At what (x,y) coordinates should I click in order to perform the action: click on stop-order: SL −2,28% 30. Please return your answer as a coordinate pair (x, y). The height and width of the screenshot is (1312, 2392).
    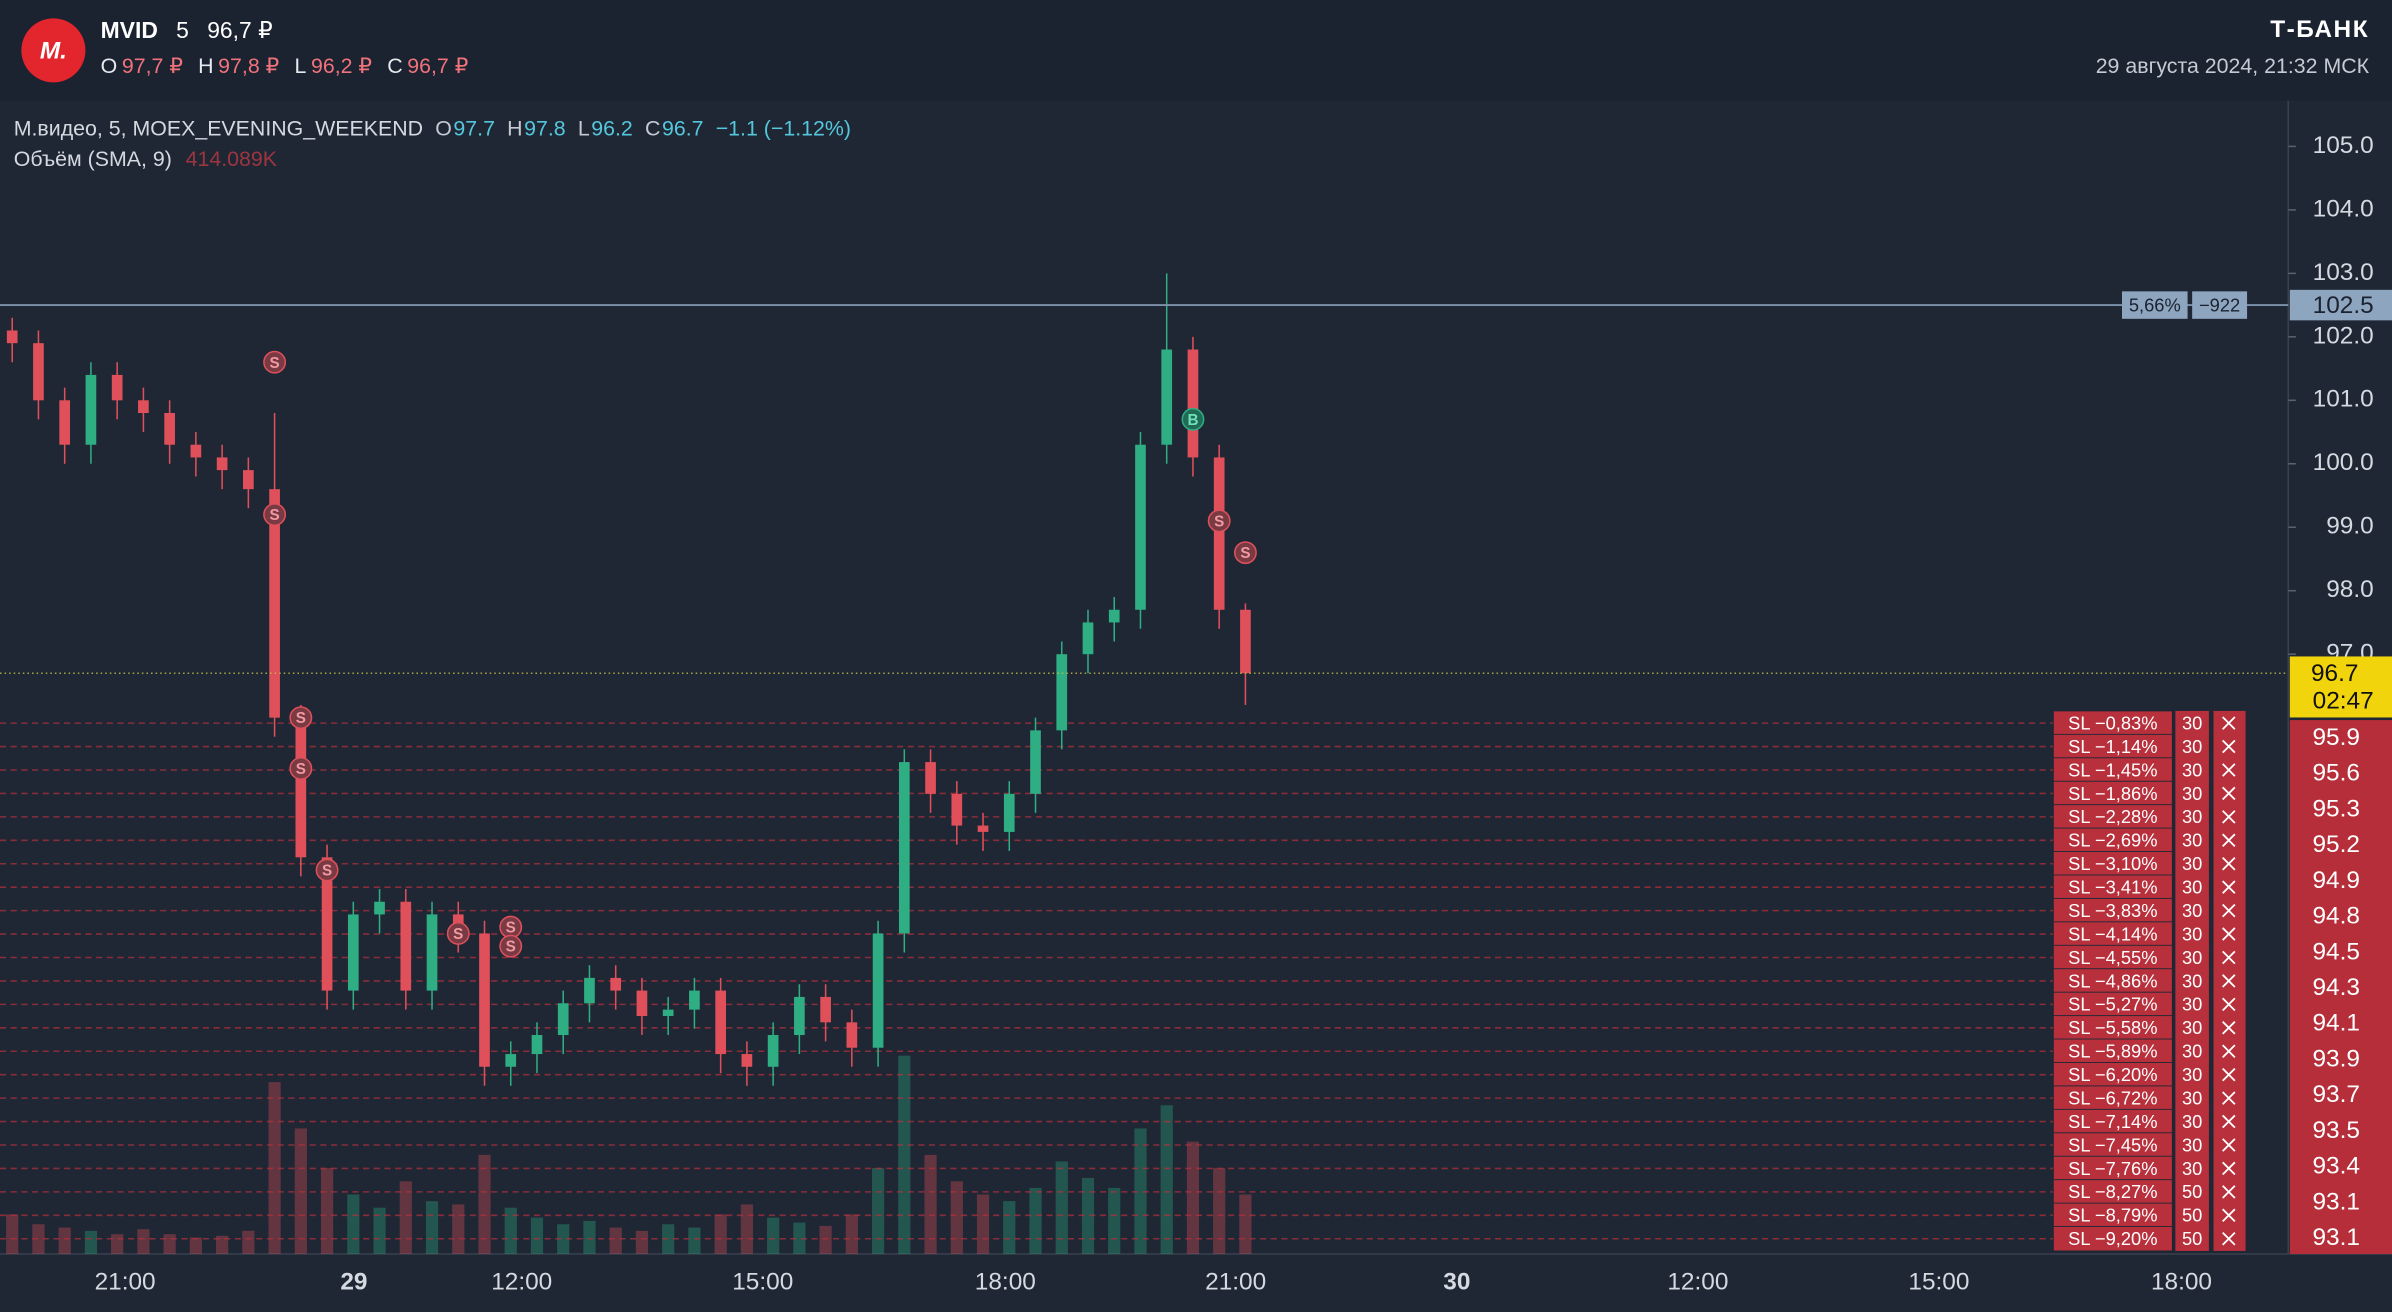
    Looking at the image, I should click on (2149, 817).